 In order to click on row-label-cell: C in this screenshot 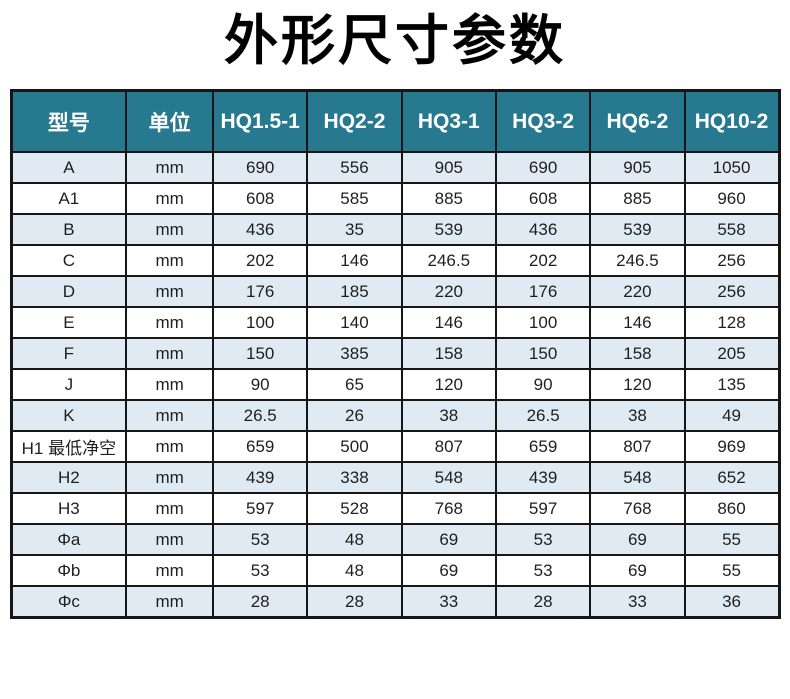, I will do `click(68, 261)`.